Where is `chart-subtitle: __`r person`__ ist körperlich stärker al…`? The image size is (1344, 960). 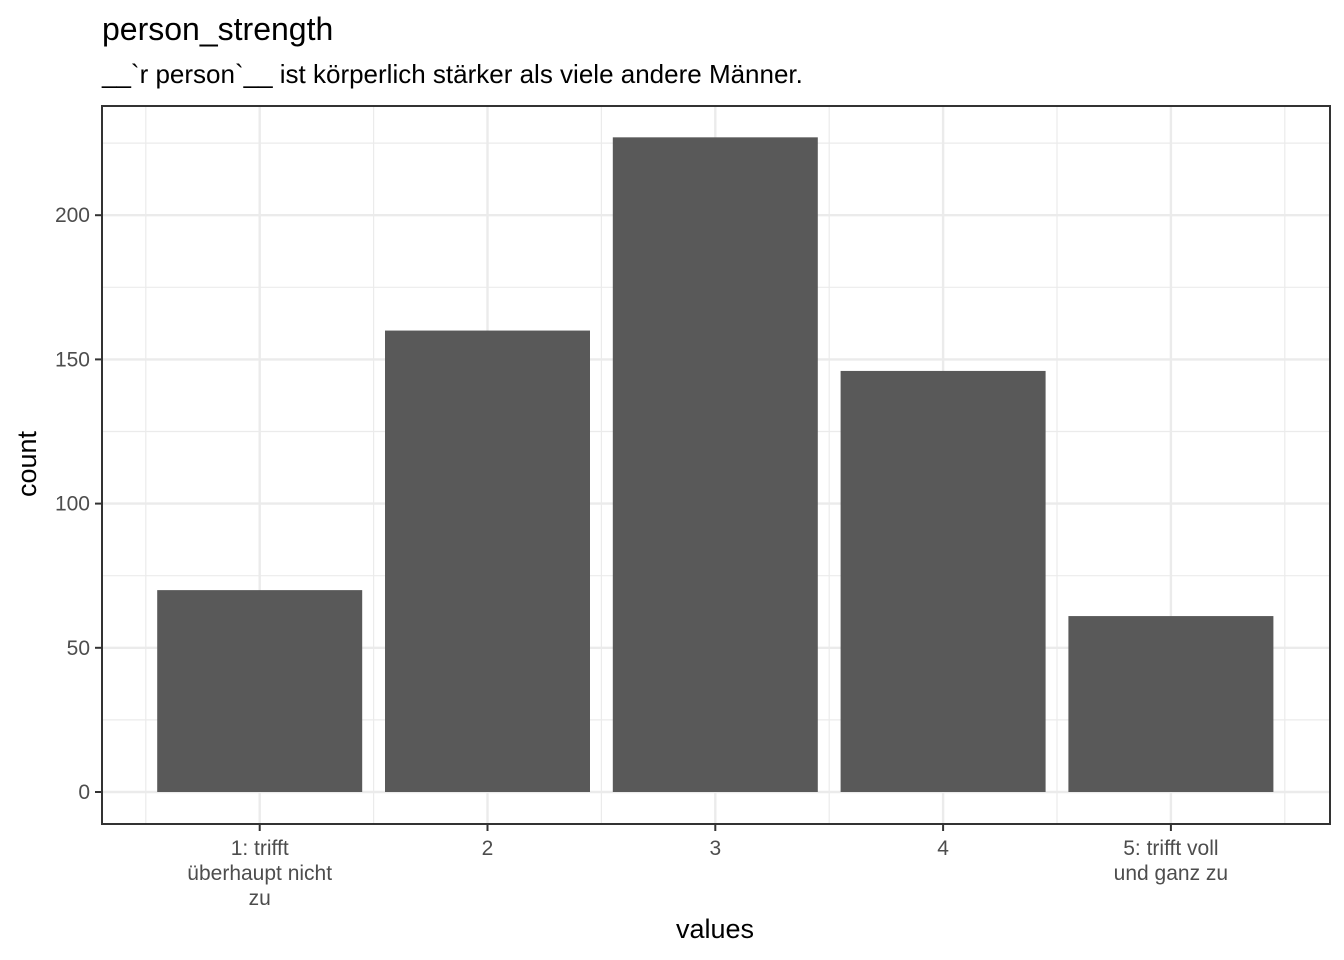
chart-subtitle: __`r person`__ ist körperlich stärker al… is located at coordinates (452, 74).